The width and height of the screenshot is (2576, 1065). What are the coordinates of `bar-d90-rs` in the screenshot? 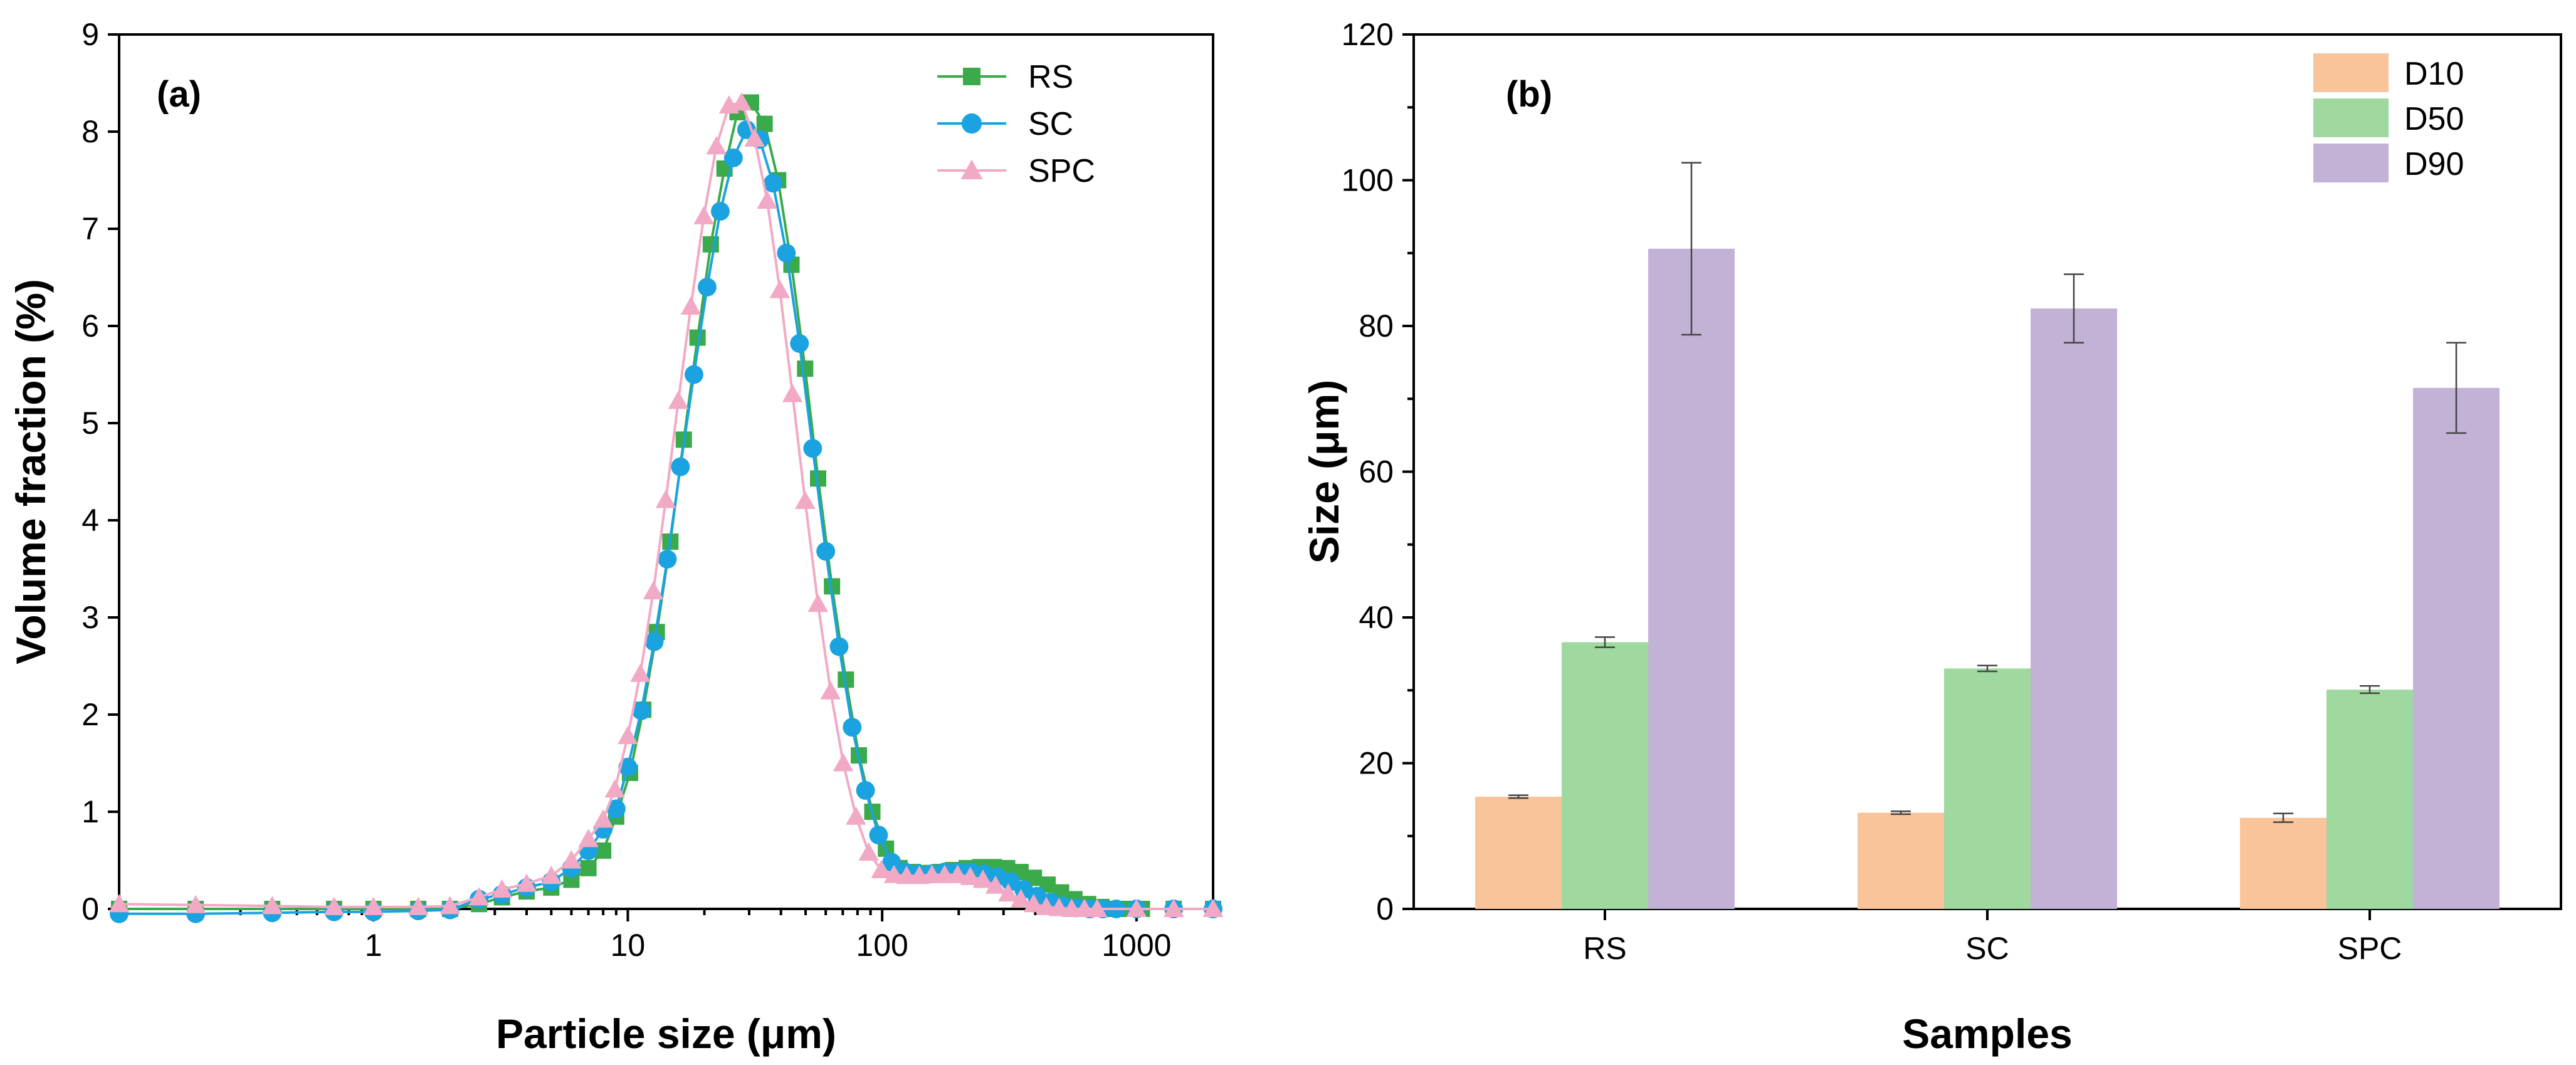 It's located at (1691, 578).